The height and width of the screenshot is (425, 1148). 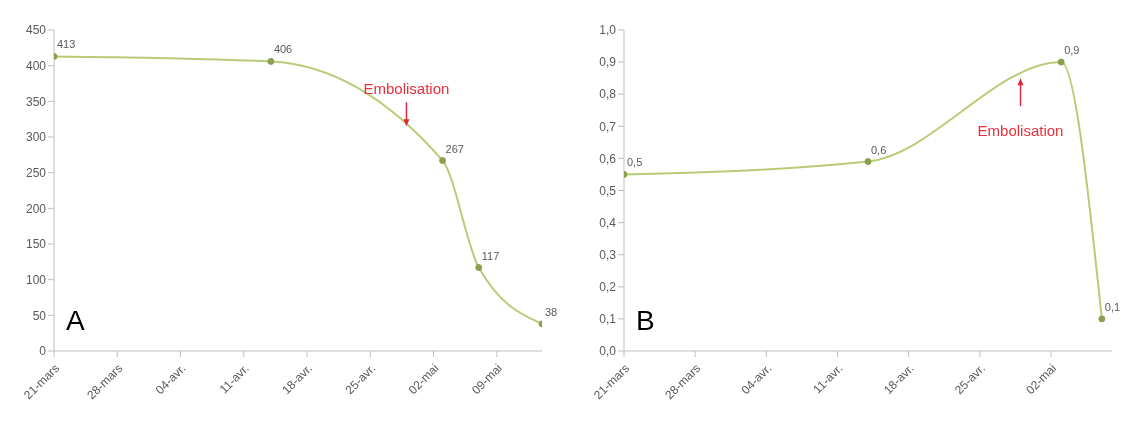 I want to click on y-tick-label: 350, so click(x=36, y=101).